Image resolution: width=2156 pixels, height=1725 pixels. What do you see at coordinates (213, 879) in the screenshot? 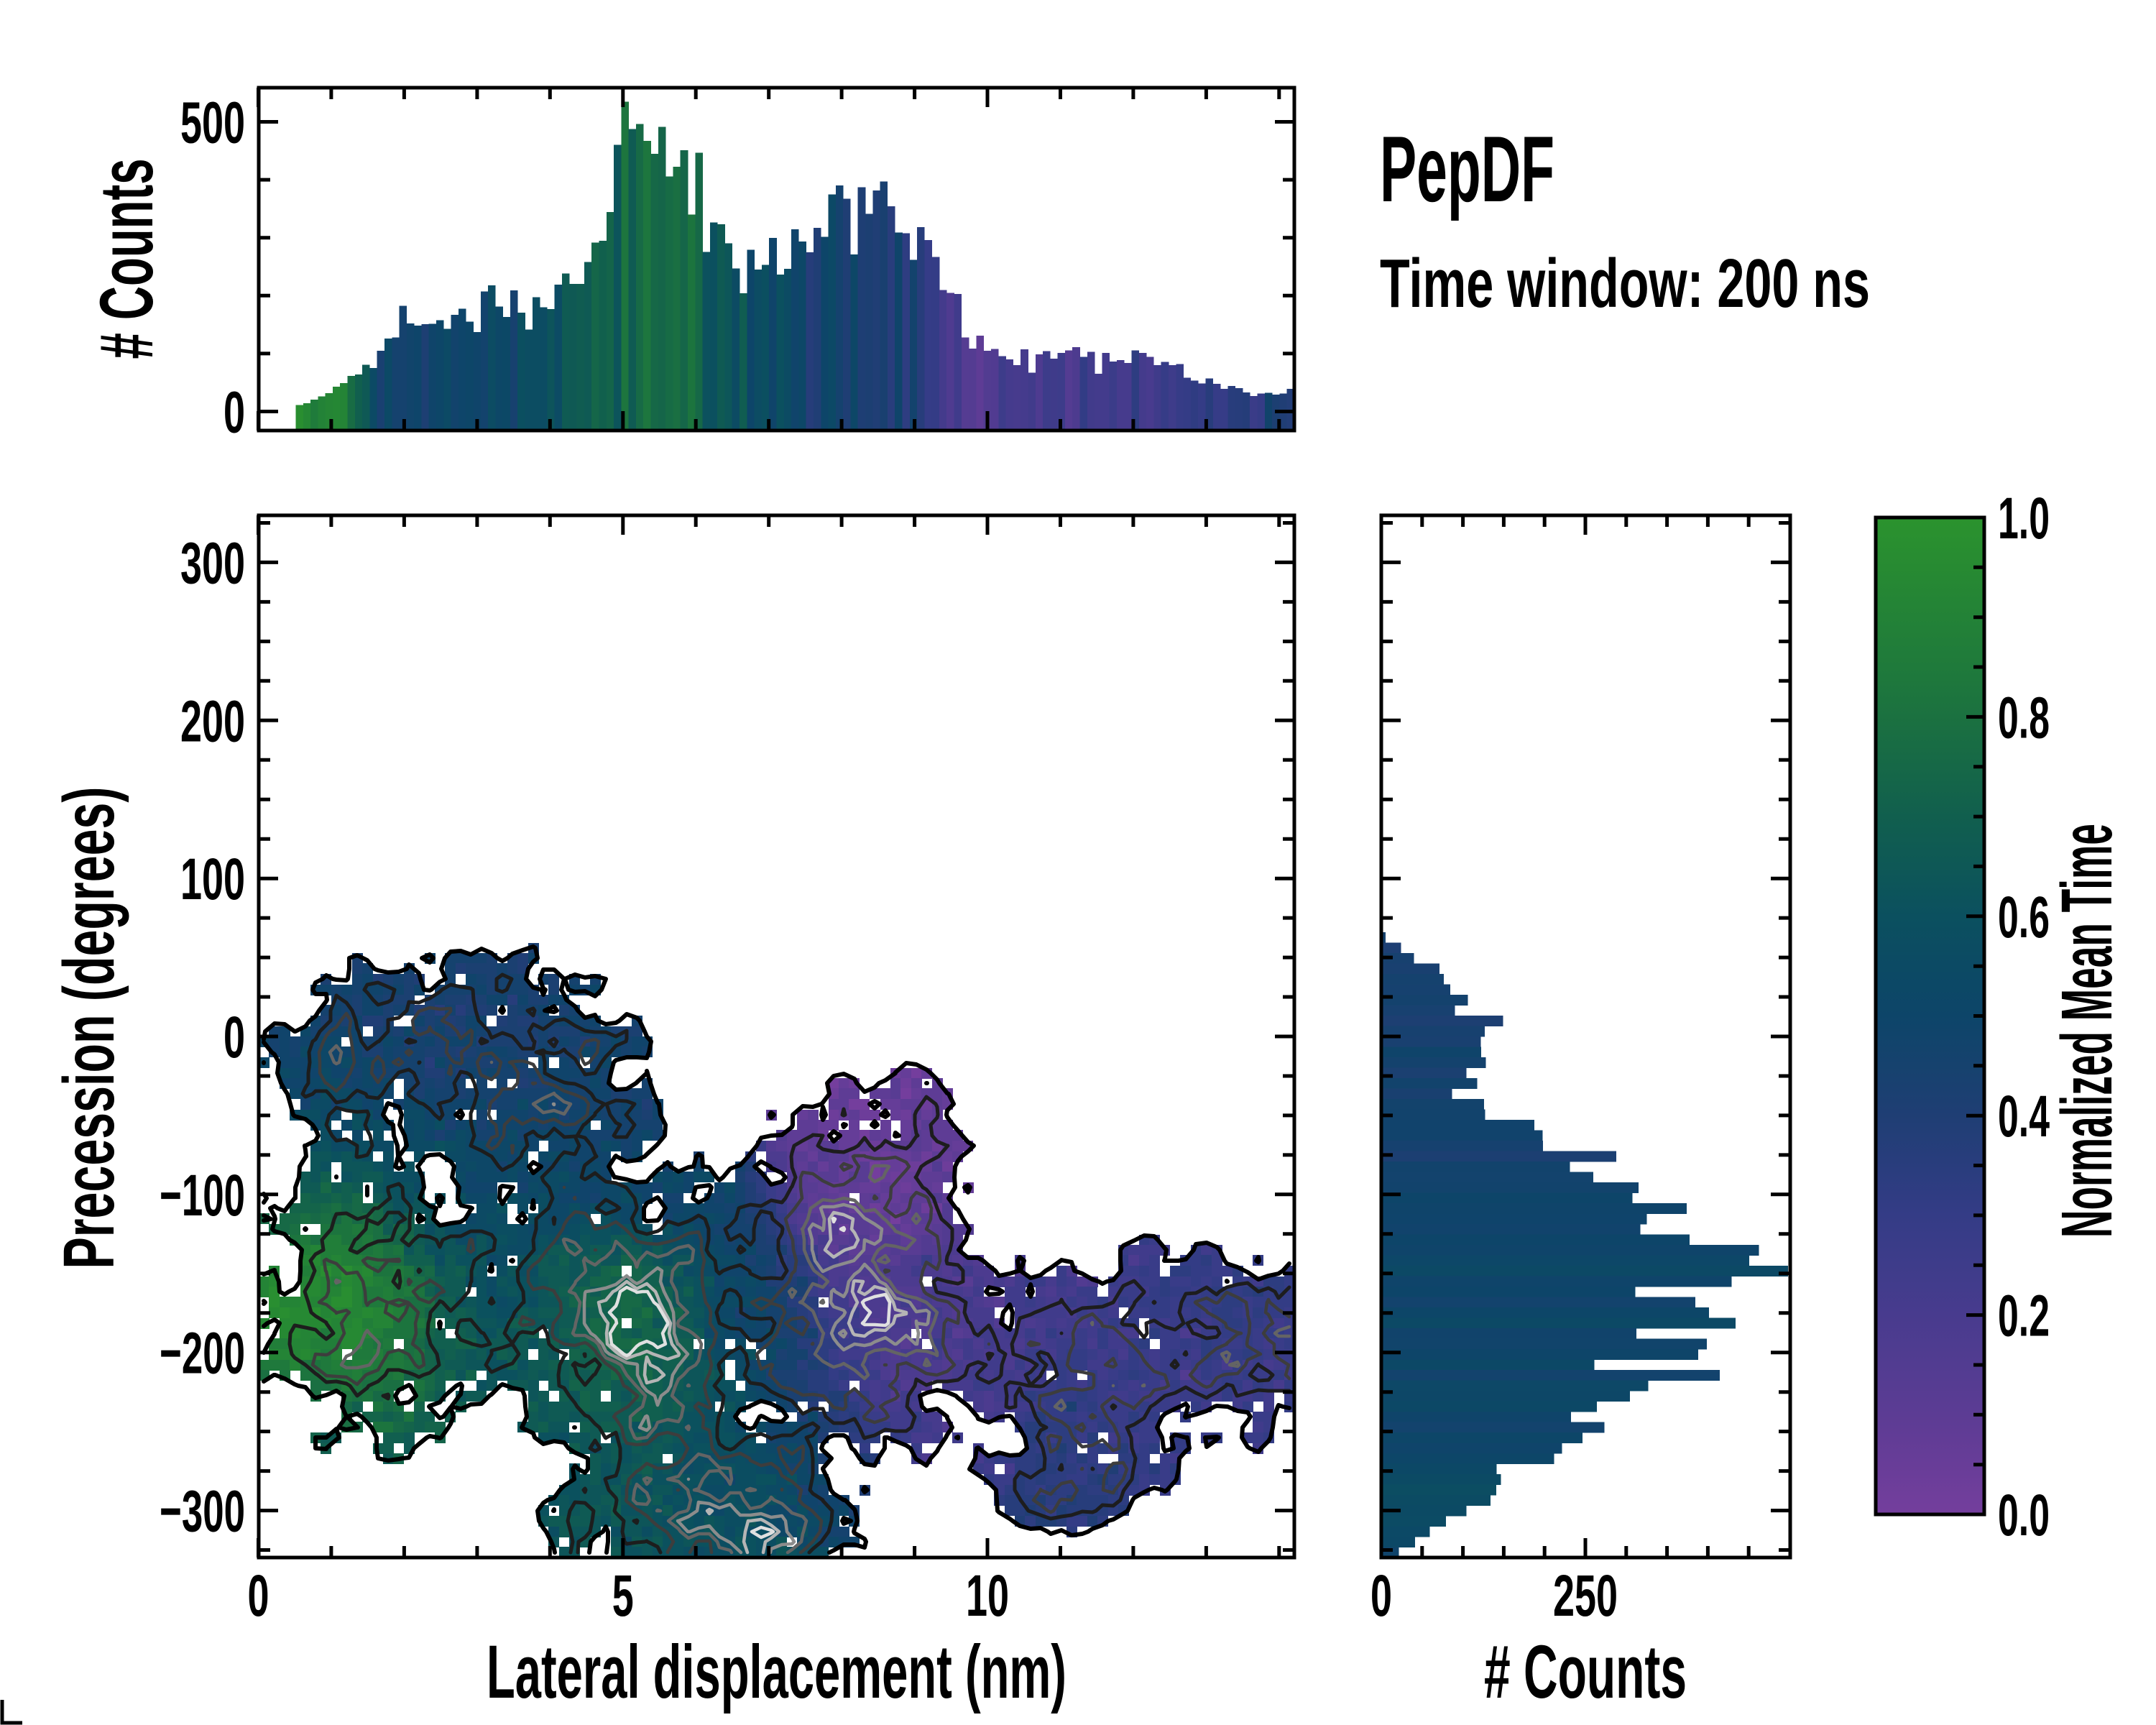
I see `svg-text: 100` at bounding box center [213, 879].